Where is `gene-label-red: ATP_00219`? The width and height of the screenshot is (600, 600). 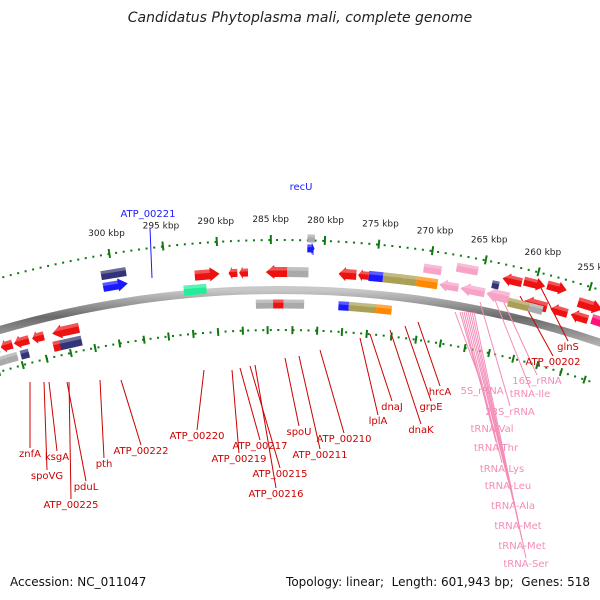
gene-label-red: ATP_00219 is located at coordinates (238, 459).